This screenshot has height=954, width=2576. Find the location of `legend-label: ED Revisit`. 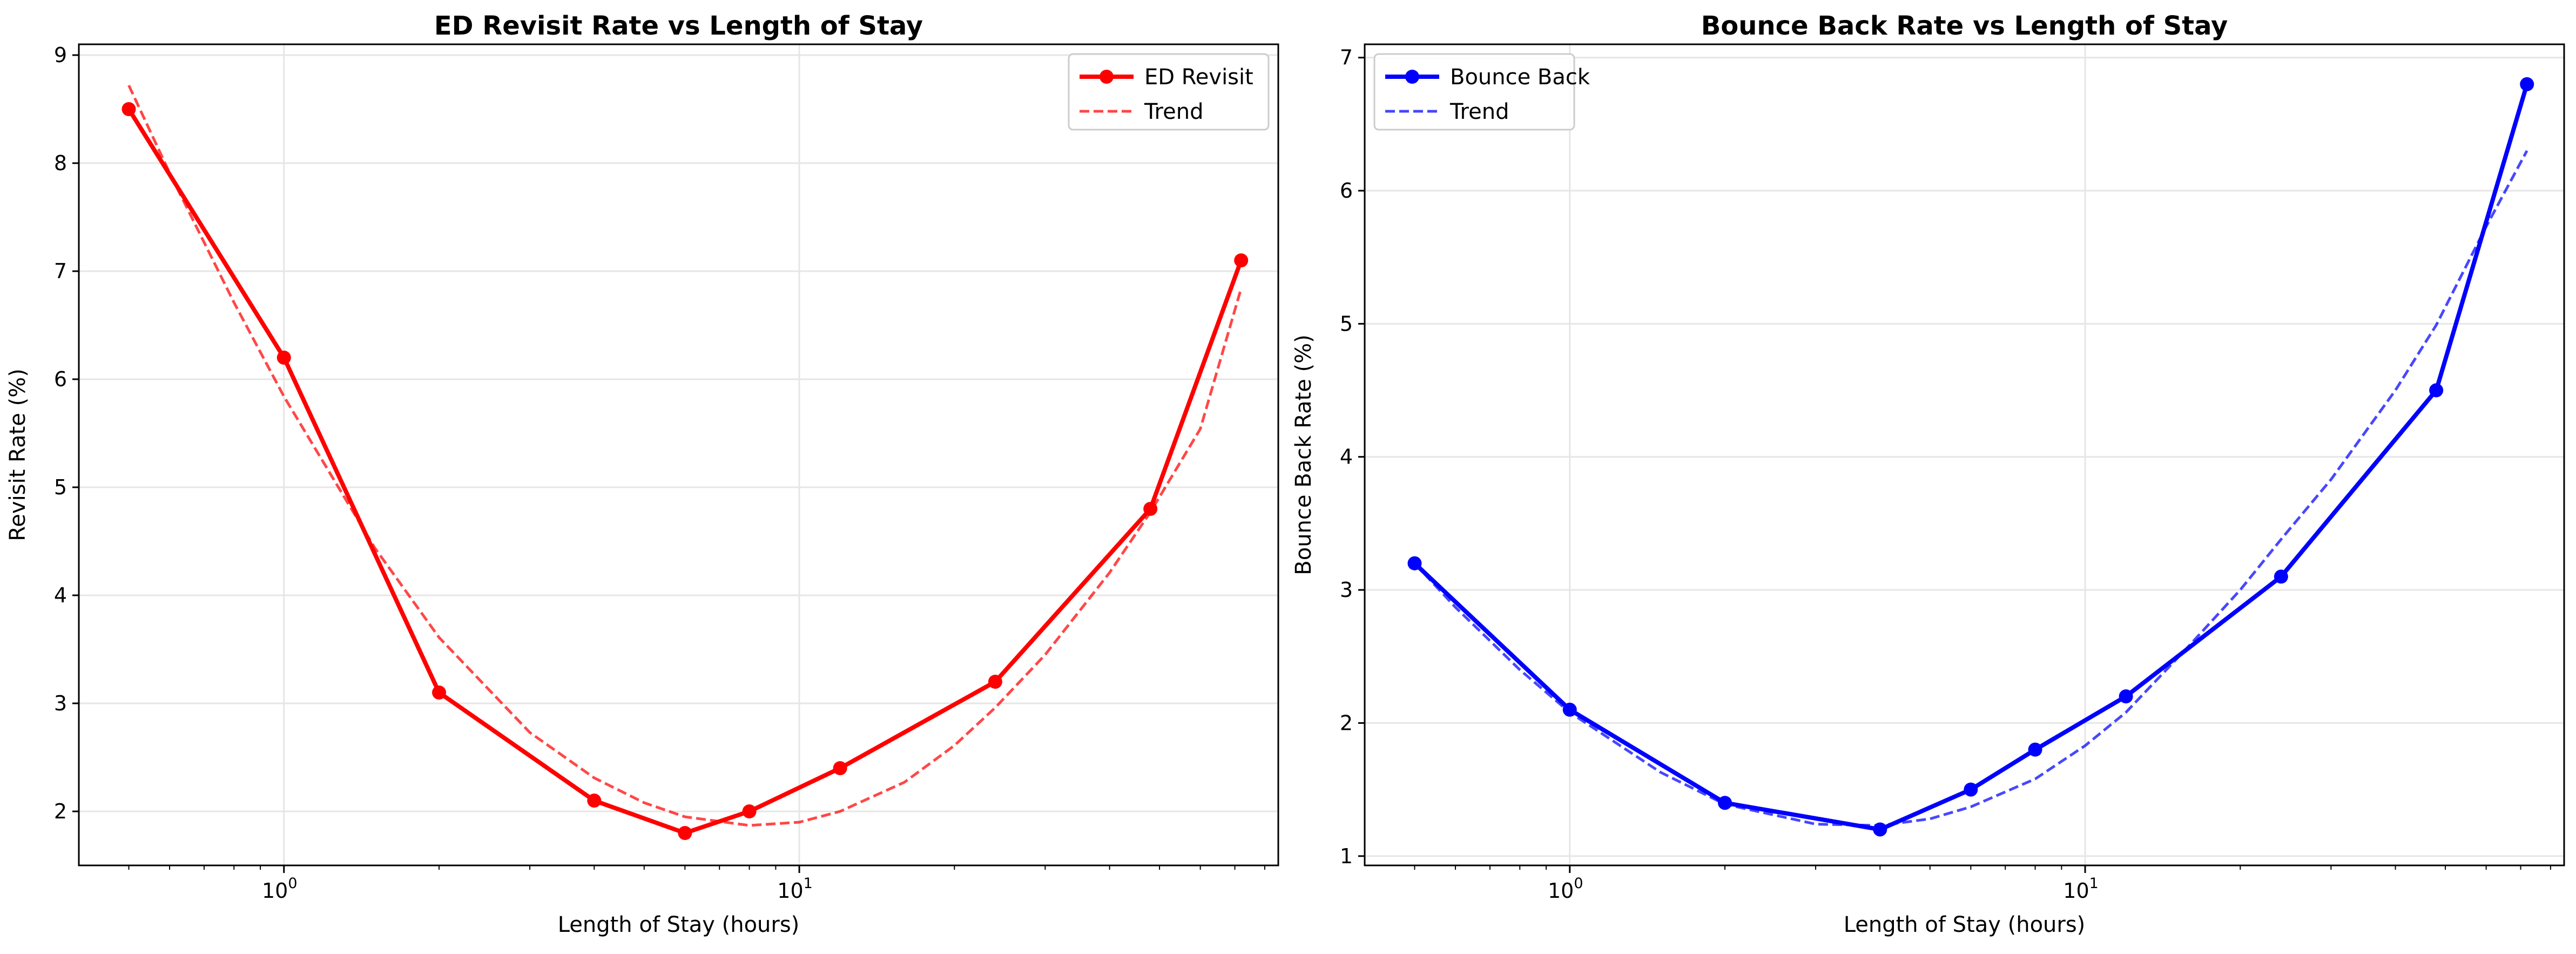

legend-label: ED Revisit is located at coordinates (1198, 77).